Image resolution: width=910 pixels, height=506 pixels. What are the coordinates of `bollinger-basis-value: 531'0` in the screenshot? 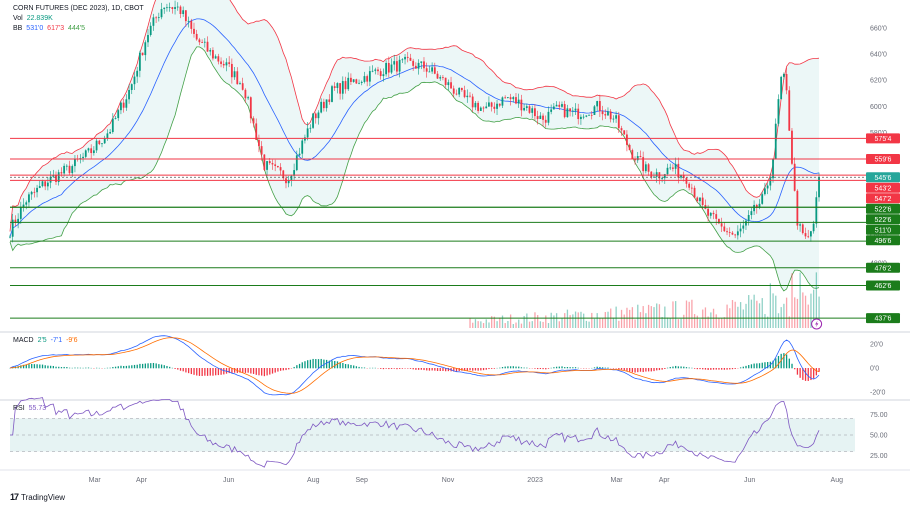 It's located at (34, 28).